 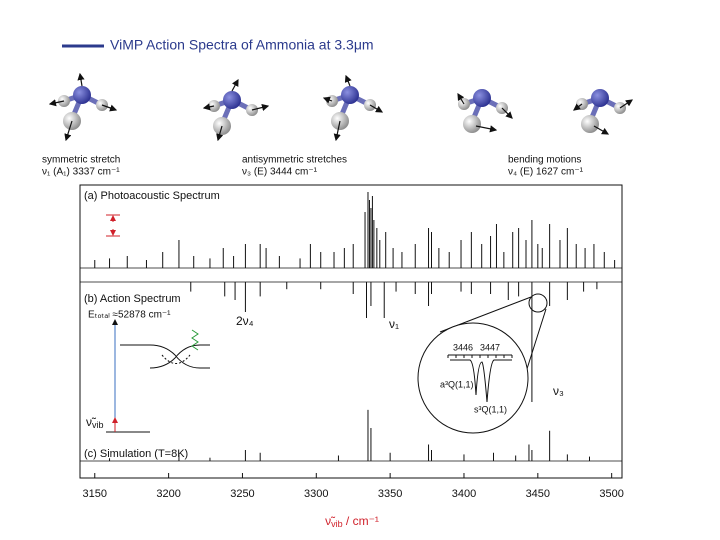 I want to click on x-label-subscript: vib, so click(x=337, y=524).